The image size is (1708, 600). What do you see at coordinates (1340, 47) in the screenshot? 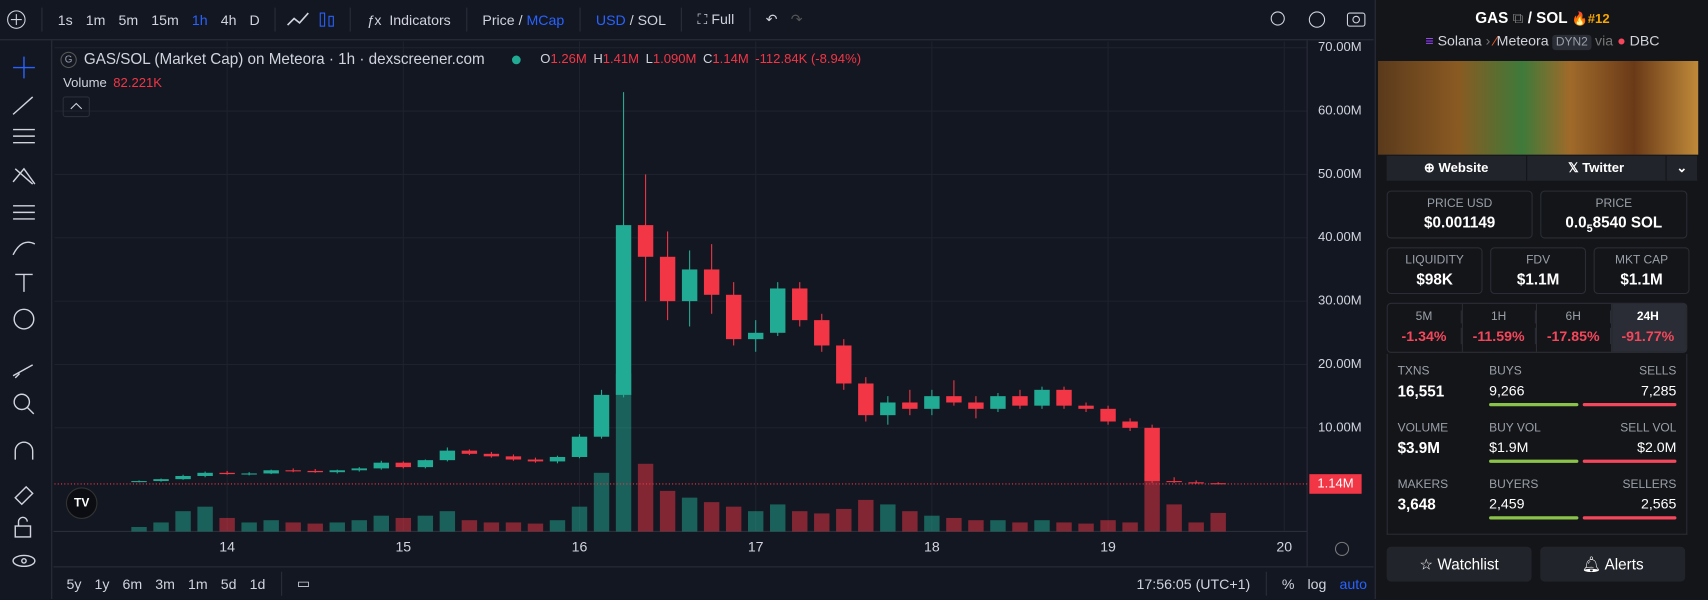
I see `y-tick-label: 70.00M` at bounding box center [1340, 47].